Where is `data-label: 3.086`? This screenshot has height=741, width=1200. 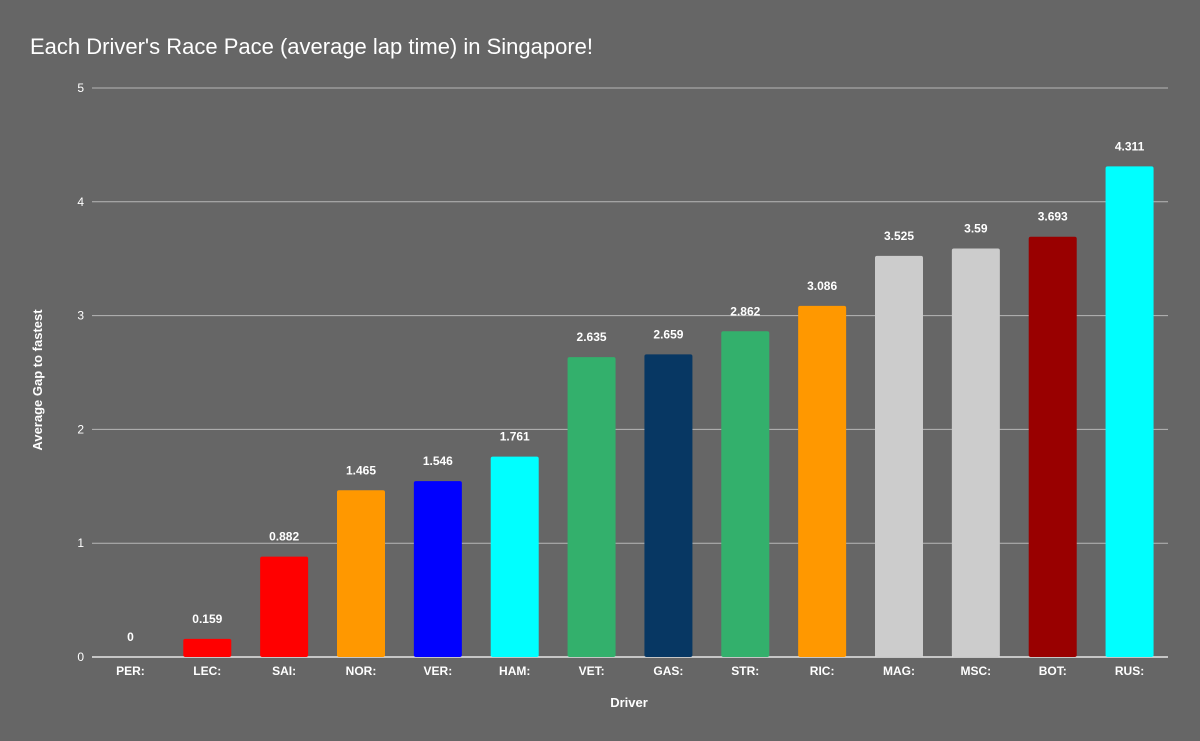 data-label: 3.086 is located at coordinates (822, 286).